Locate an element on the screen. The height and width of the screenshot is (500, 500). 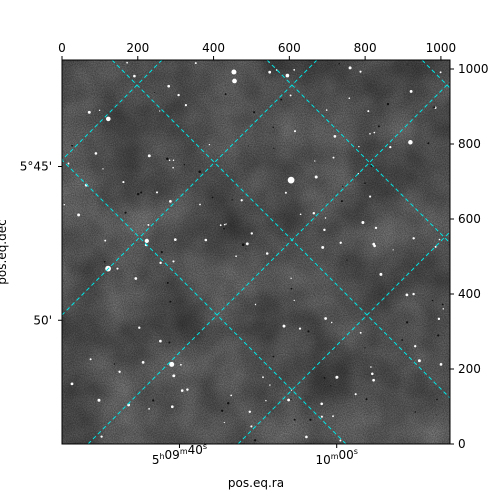
ra-tick-label: 10m00s is located at coordinates (336, 457).